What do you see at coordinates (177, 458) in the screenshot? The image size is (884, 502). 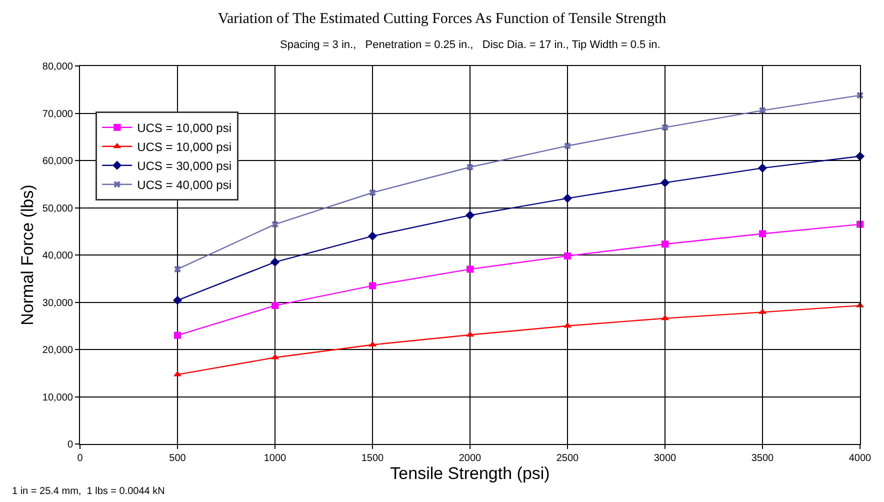 I see `x-tick-label: 500` at bounding box center [177, 458].